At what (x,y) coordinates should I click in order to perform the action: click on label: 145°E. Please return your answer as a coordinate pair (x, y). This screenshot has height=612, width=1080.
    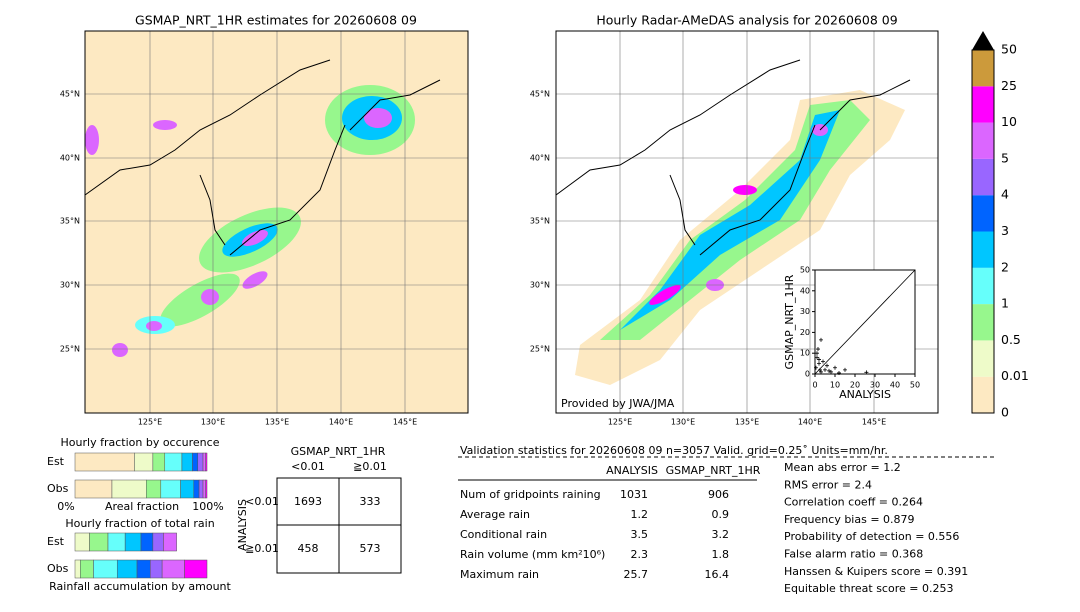
    Looking at the image, I should click on (405, 422).